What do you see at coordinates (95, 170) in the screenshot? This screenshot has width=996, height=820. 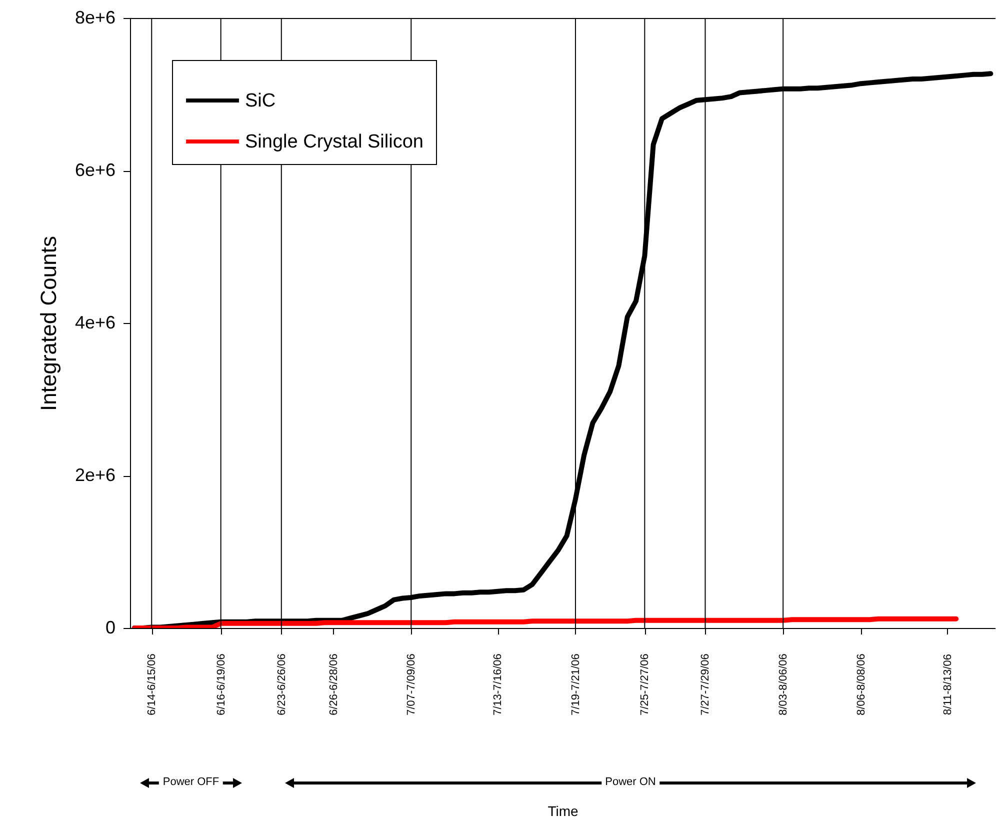 I see `y-tick-label: 6e+6` at bounding box center [95, 170].